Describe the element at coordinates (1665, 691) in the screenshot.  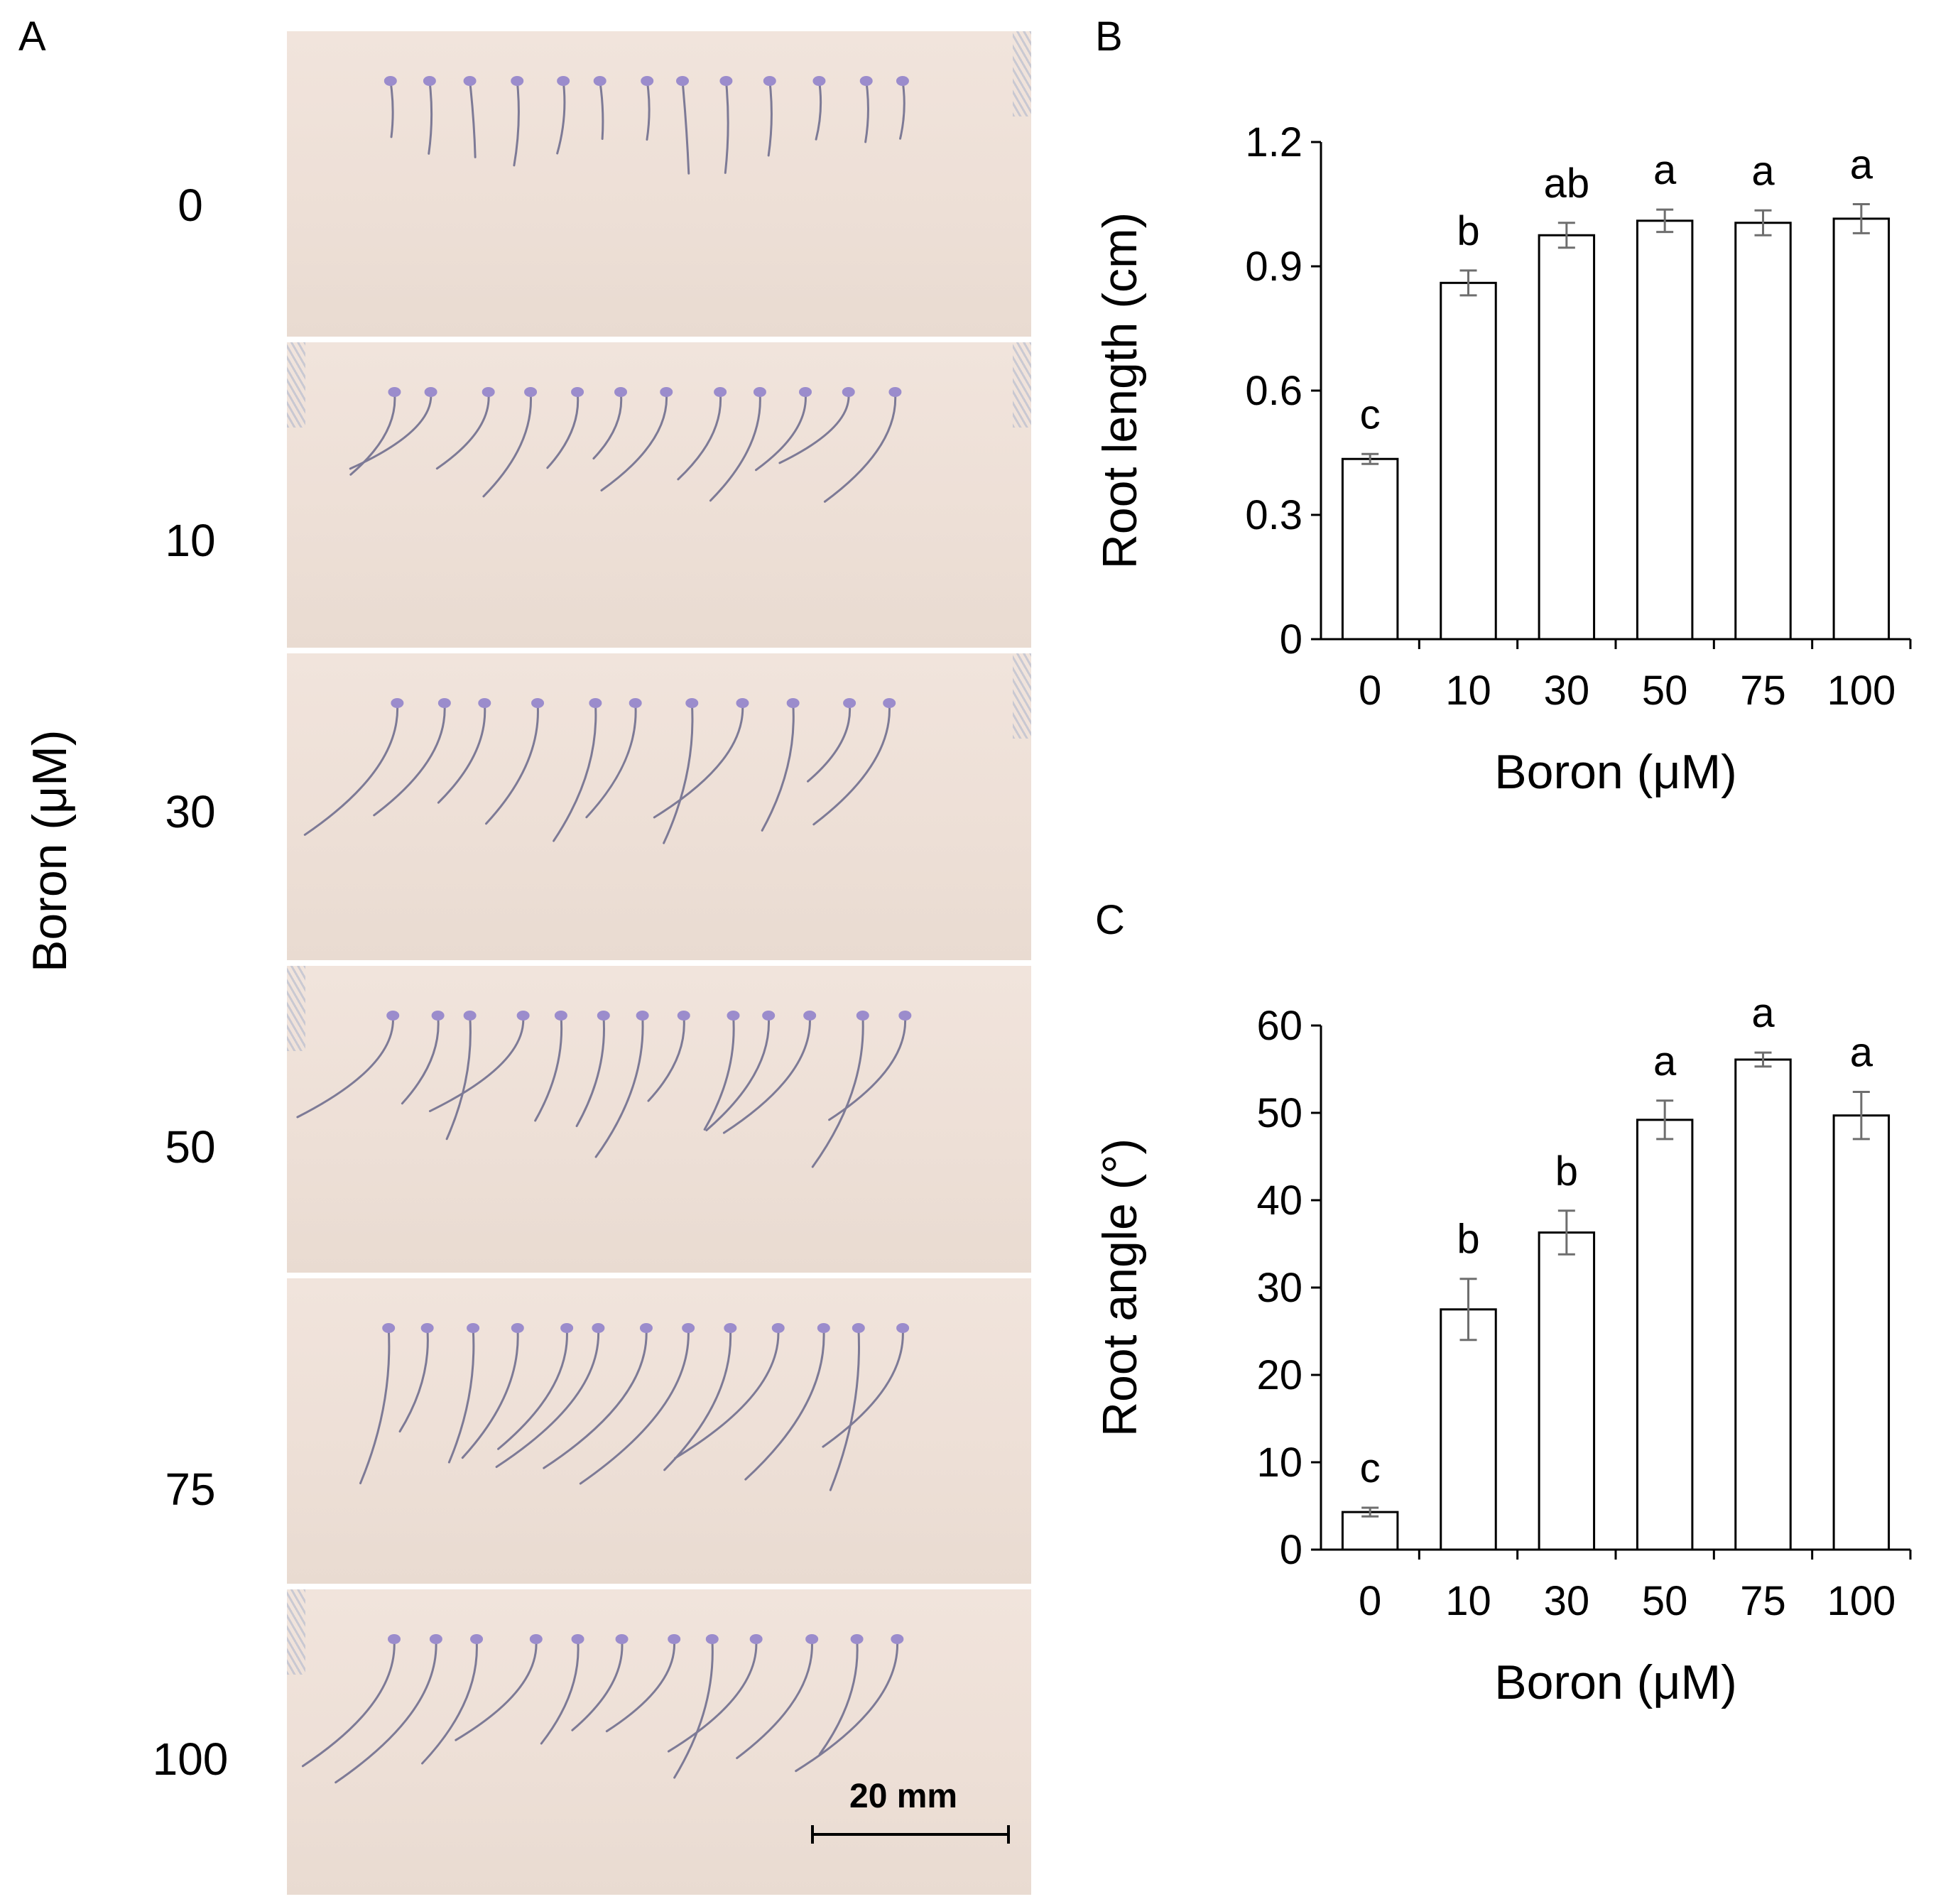
I see `chart-b-xtick-label: 50` at that location.